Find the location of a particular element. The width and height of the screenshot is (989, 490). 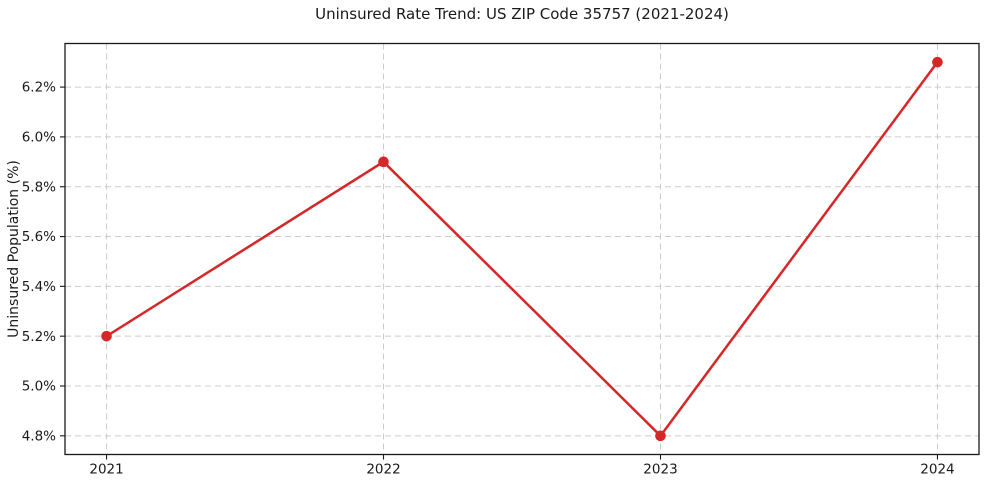

y-tick-label: 5.8% is located at coordinates (39, 187).